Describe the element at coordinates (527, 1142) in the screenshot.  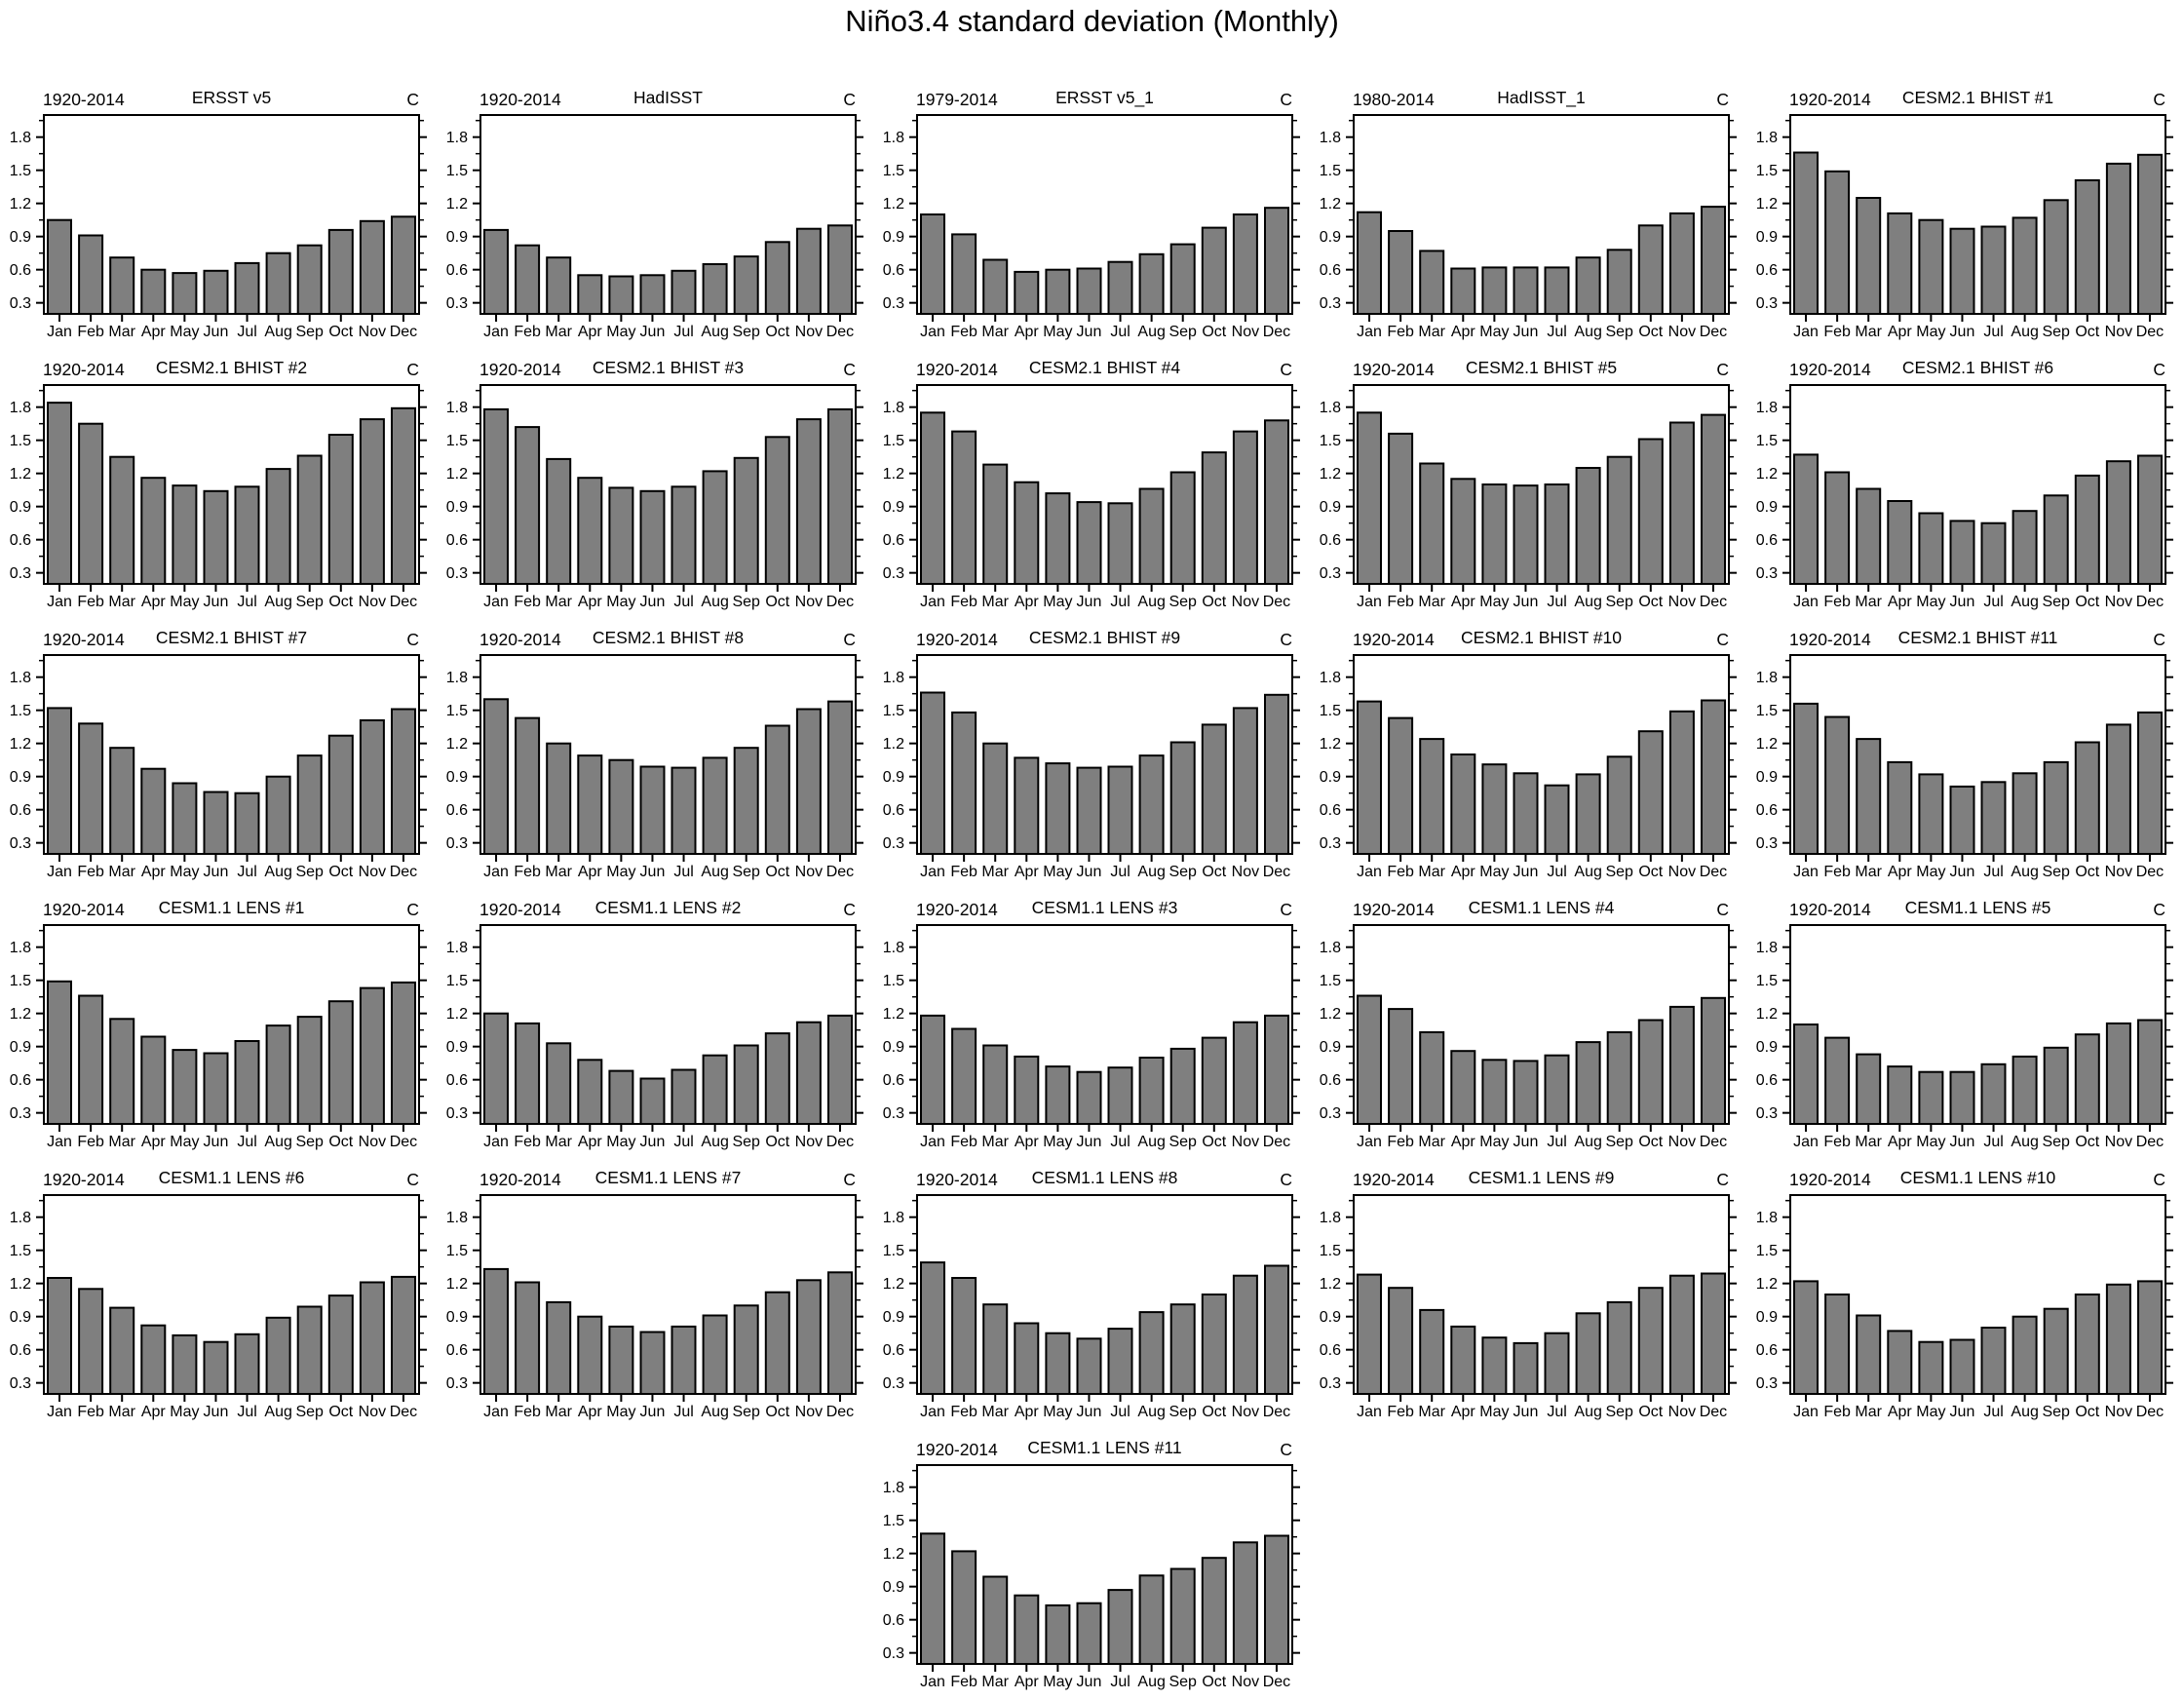
I see `month-label: Feb` at that location.